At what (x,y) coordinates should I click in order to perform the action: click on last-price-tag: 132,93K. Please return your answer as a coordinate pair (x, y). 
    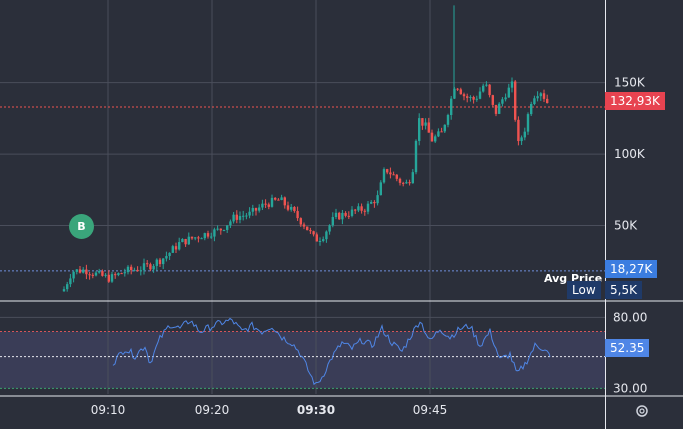
    Looking at the image, I should click on (635, 101).